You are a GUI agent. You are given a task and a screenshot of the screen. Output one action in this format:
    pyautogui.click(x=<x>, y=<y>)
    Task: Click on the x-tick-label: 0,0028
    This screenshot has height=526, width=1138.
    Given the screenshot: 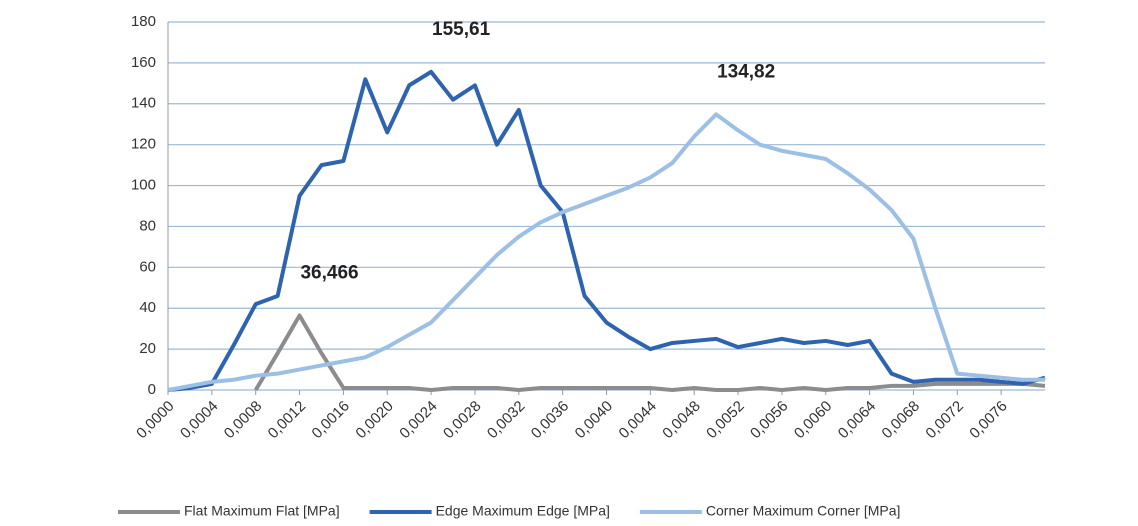 What is the action you would take?
    pyautogui.click(x=462, y=420)
    